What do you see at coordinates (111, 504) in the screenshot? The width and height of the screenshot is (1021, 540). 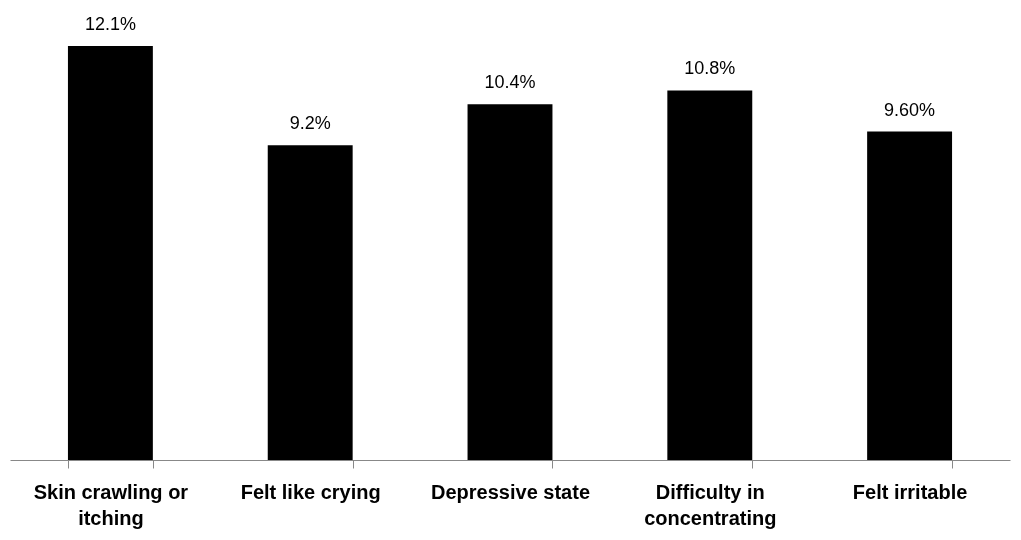 I see `x-tick-label: Skin crawling or itching` at bounding box center [111, 504].